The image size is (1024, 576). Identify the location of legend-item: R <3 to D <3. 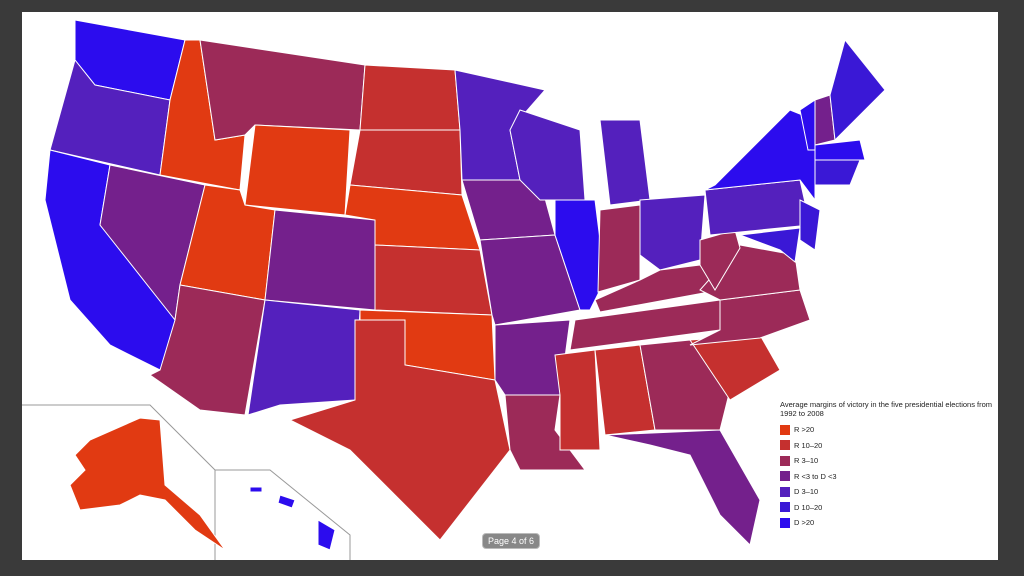
(887, 477).